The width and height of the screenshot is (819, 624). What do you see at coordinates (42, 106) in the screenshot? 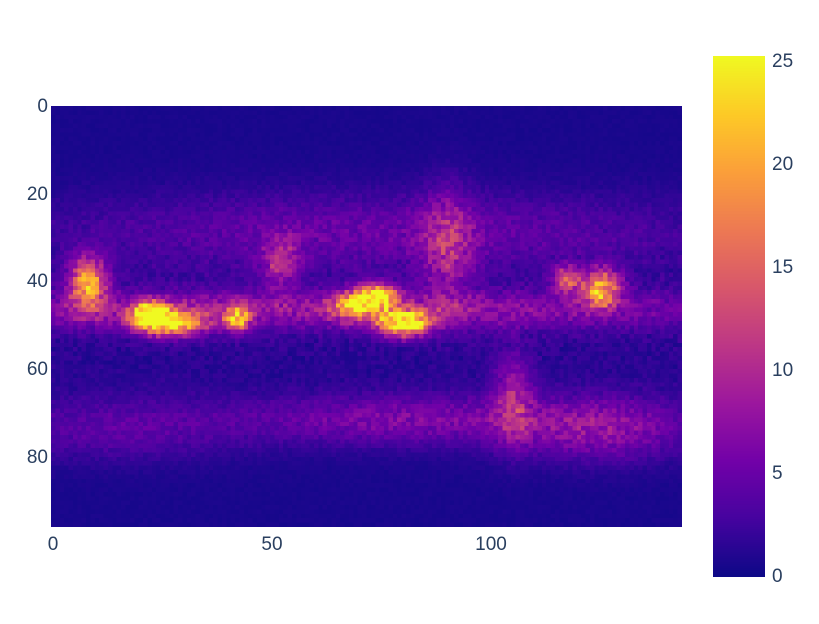
I see `y-tick: 0` at bounding box center [42, 106].